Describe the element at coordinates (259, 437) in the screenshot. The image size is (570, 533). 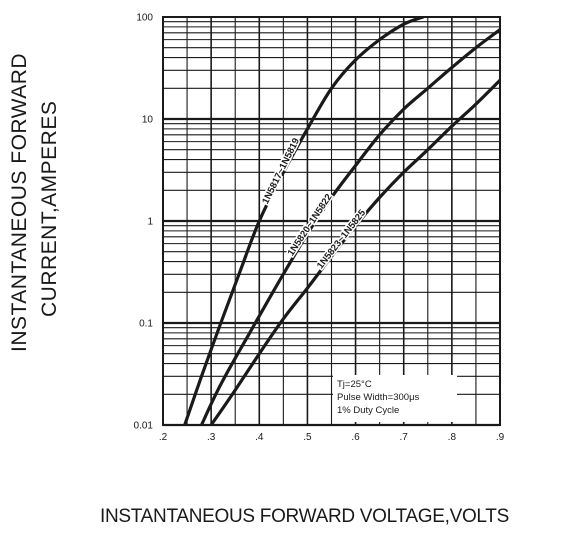
I see `x-tick-label: .4` at that location.